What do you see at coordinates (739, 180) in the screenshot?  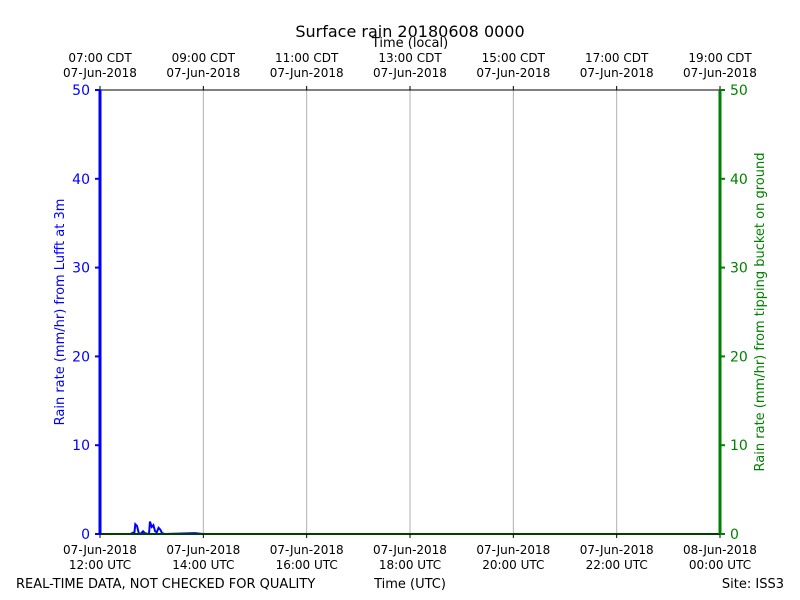 I see `right-y-tick-label: 40` at bounding box center [739, 180].